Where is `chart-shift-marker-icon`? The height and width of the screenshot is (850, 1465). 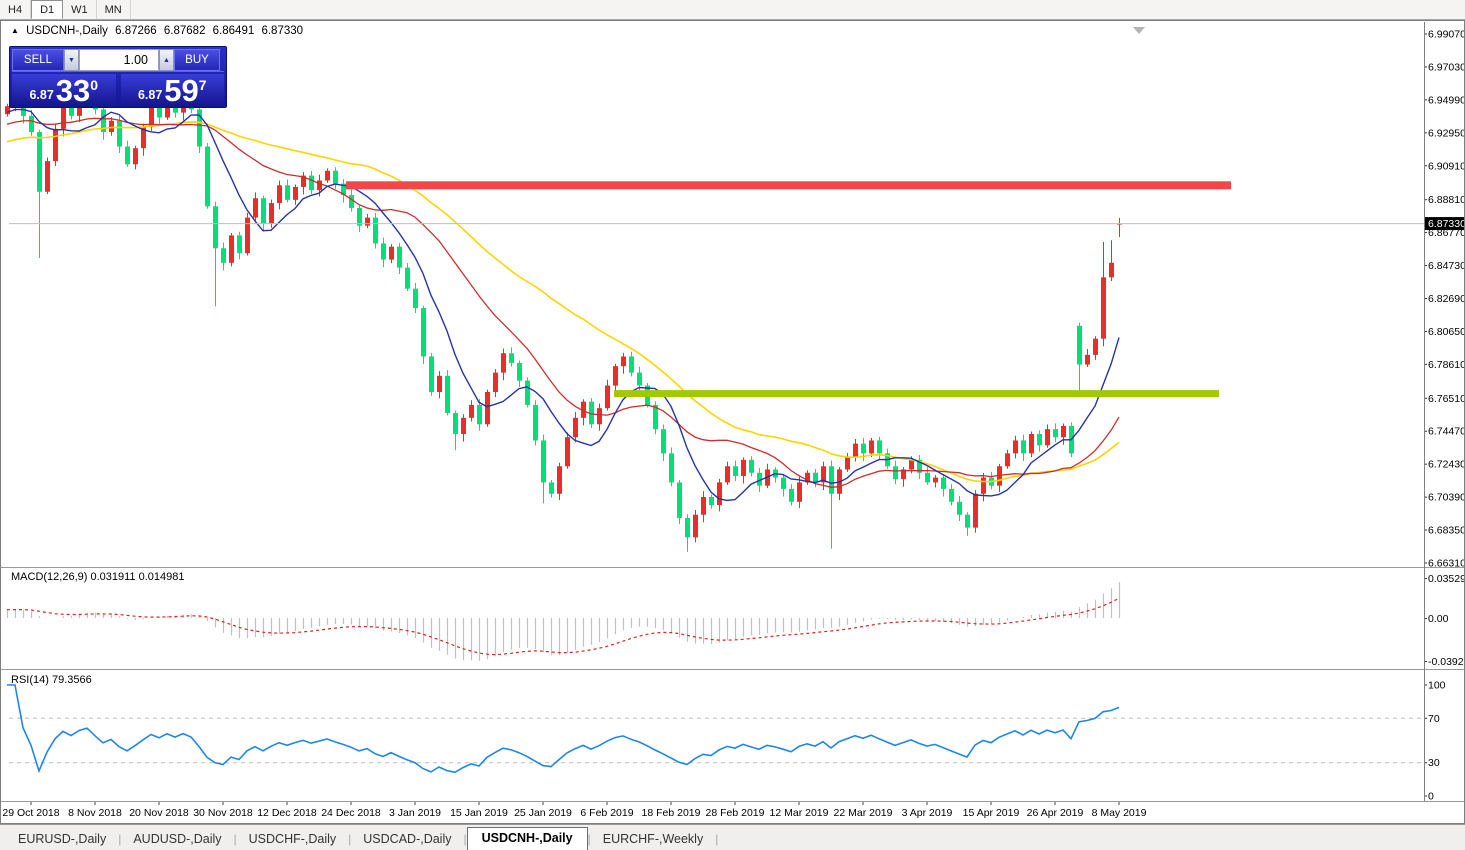 chart-shift-marker-icon is located at coordinates (1139, 30).